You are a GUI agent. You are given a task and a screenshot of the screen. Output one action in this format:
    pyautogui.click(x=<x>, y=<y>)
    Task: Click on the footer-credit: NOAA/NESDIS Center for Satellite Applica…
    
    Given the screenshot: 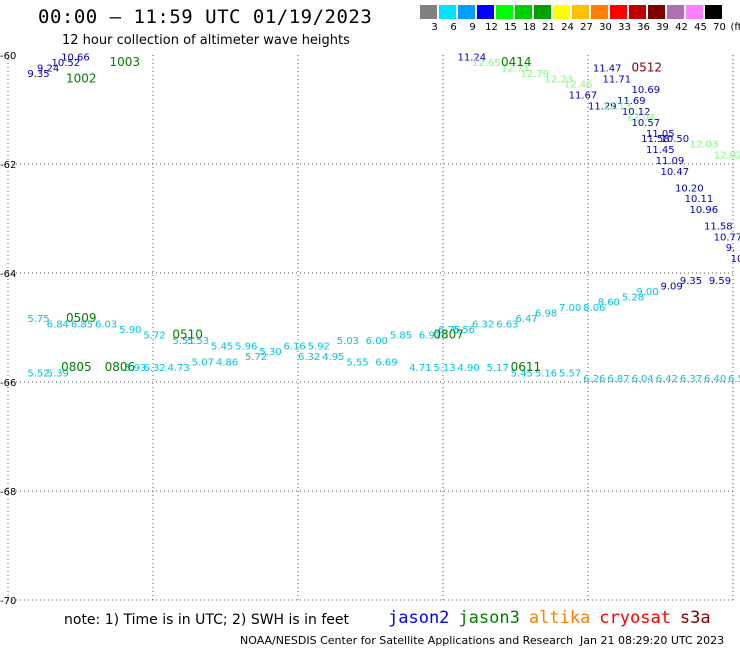 What is the action you would take?
    pyautogui.click(x=407, y=640)
    